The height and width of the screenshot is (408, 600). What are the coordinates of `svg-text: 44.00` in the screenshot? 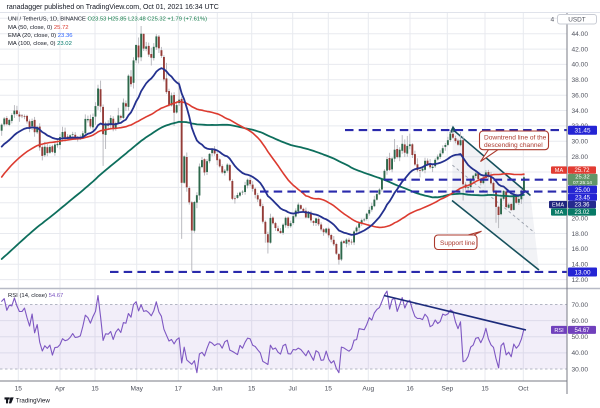 It's located at (580, 34).